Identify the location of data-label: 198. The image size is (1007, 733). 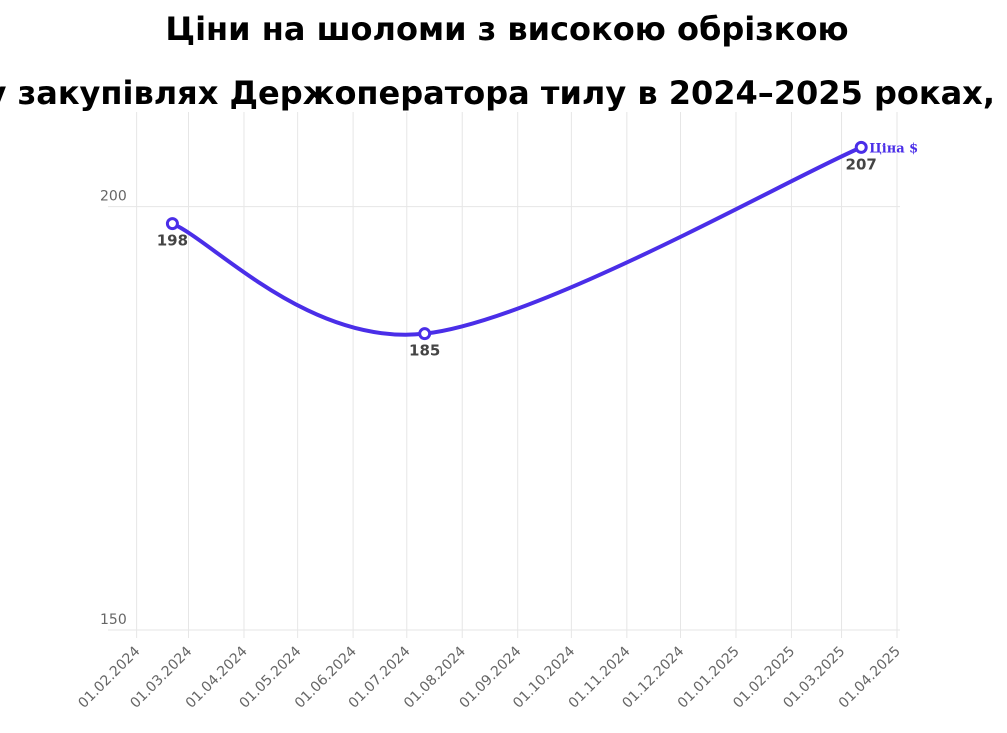
(172, 241).